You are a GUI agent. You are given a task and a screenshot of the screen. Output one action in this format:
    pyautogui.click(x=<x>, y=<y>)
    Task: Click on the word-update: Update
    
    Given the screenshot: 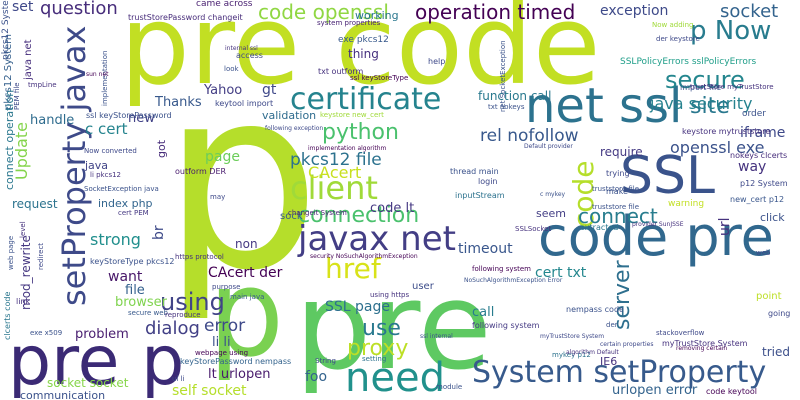 What is the action you would take?
    pyautogui.click(x=21, y=151)
    